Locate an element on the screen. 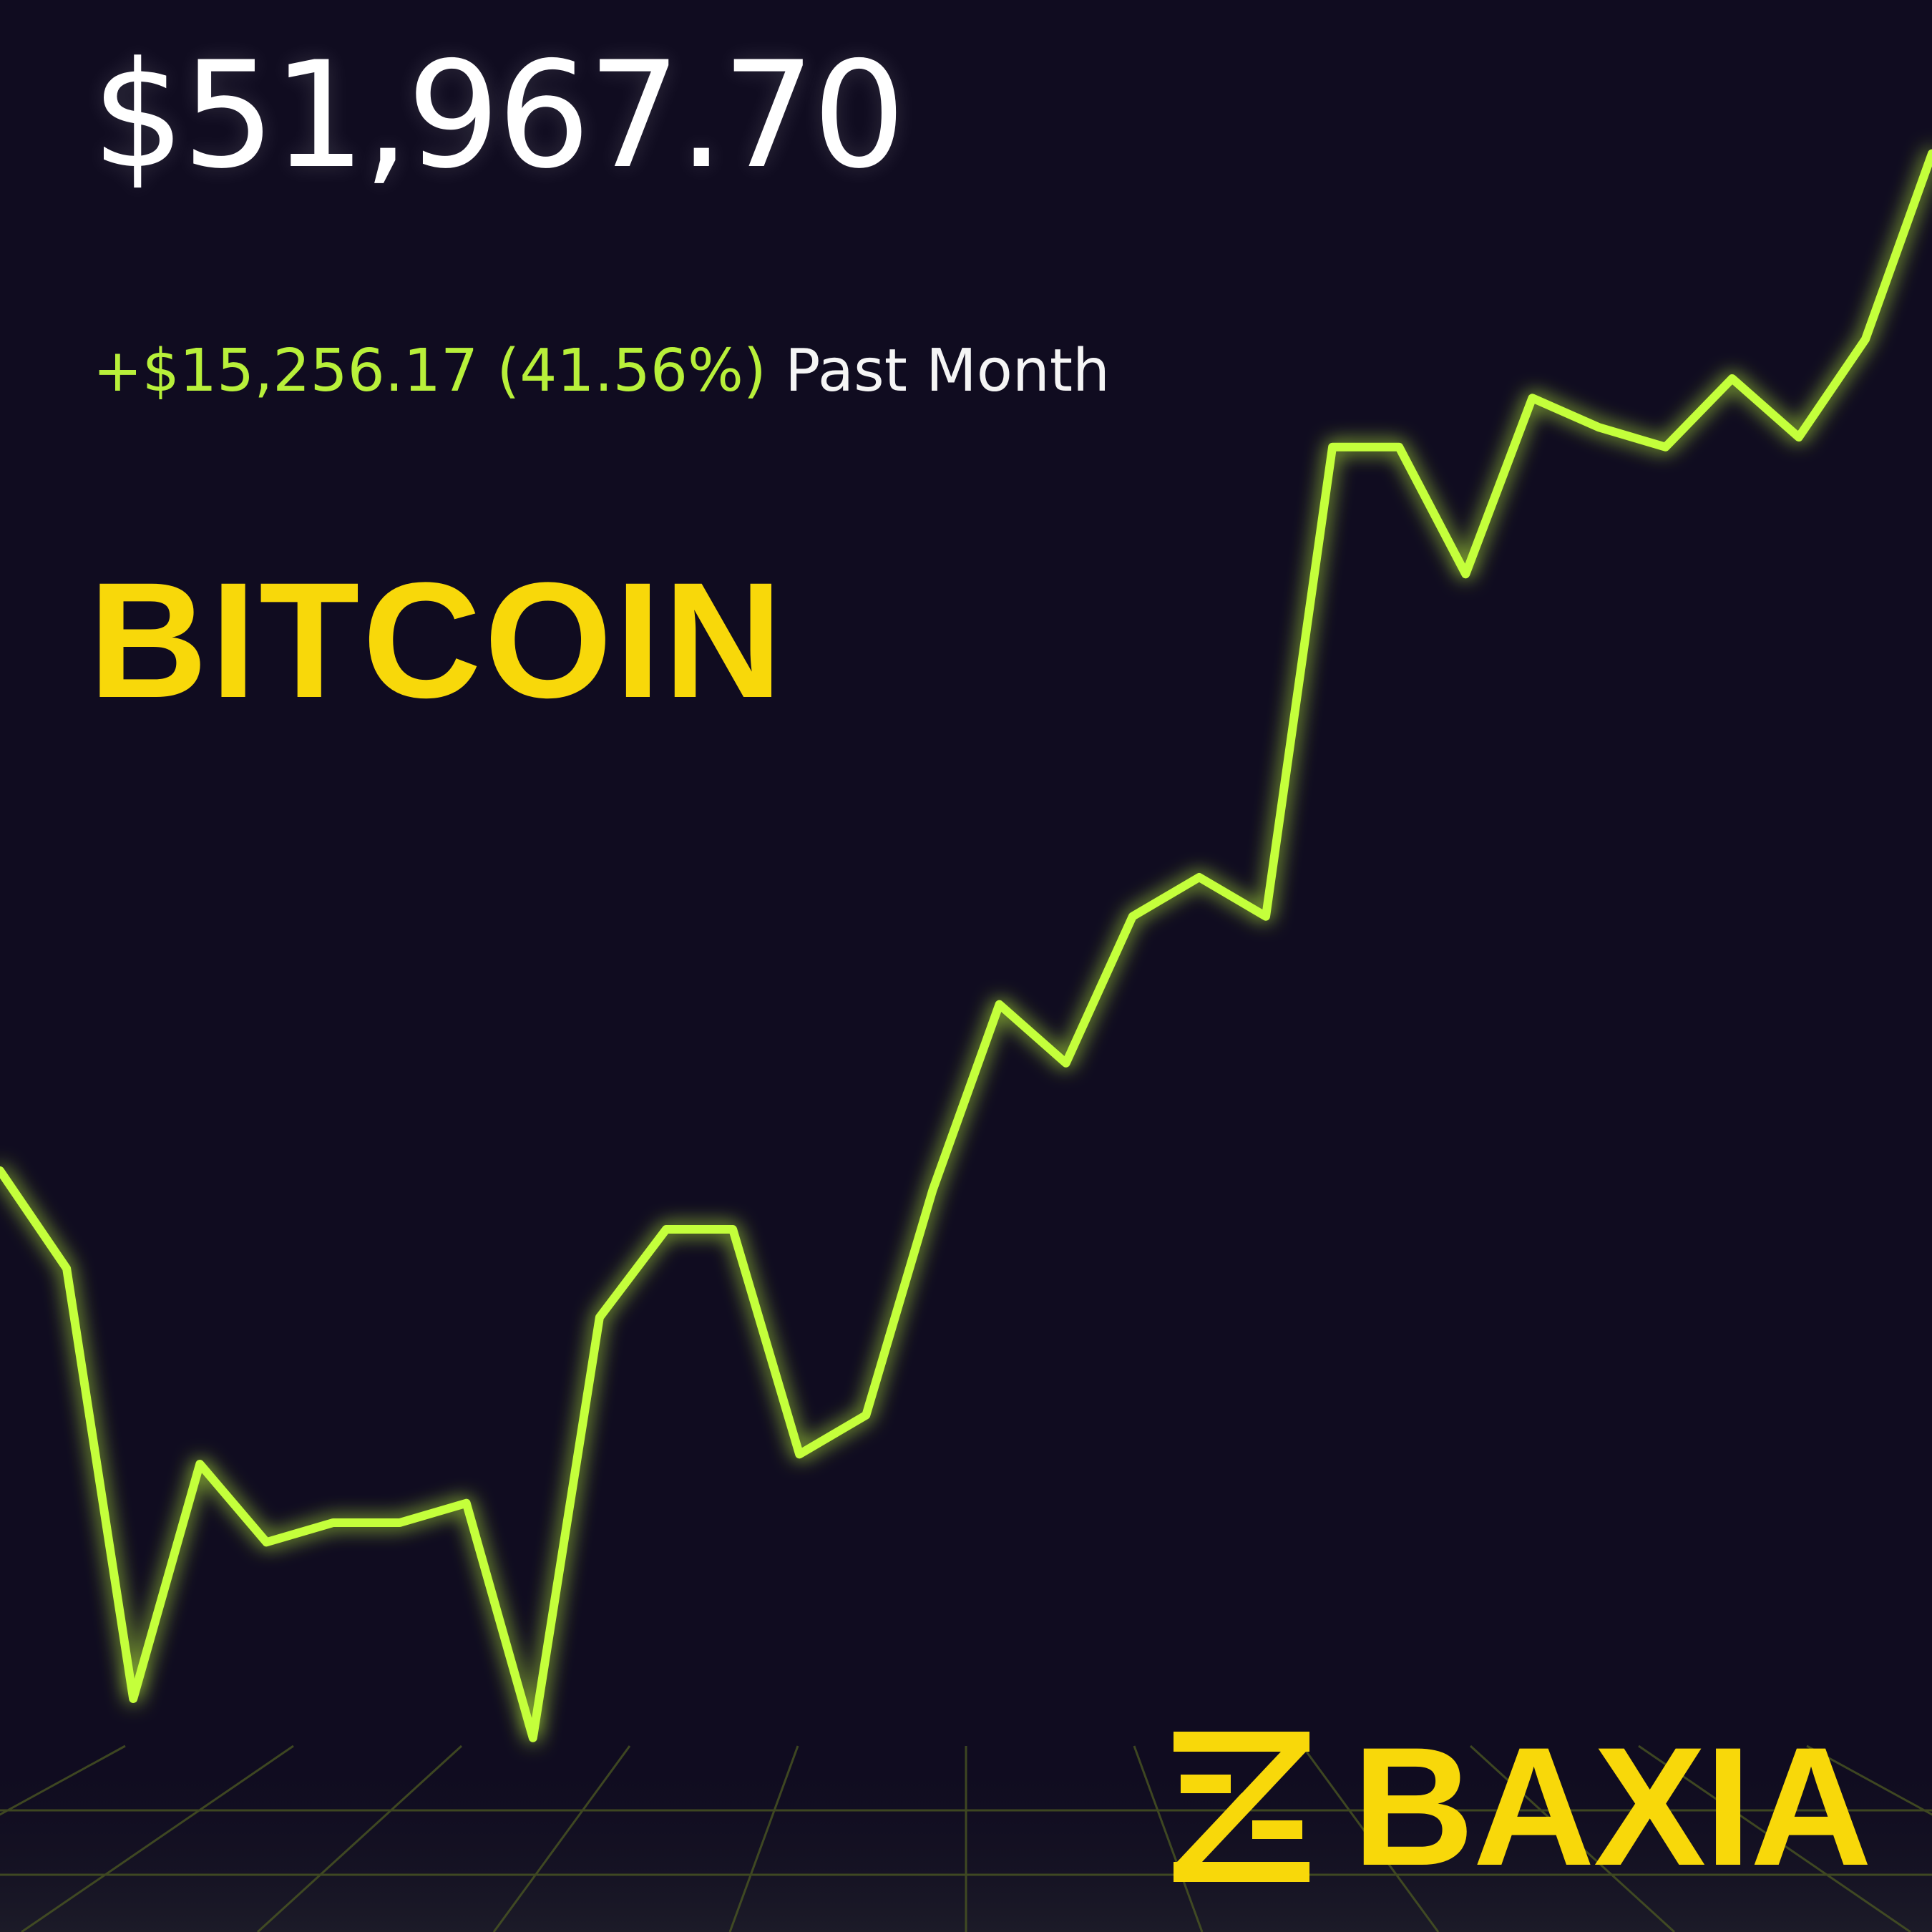 This screenshot has width=1932, height=1932. floor-grid is located at coordinates (966, 1838).